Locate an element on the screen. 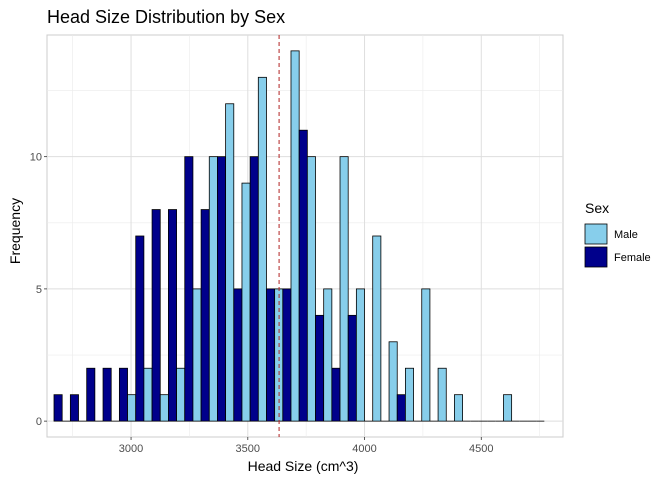  x-tick-label: 4000 is located at coordinates (364, 449).